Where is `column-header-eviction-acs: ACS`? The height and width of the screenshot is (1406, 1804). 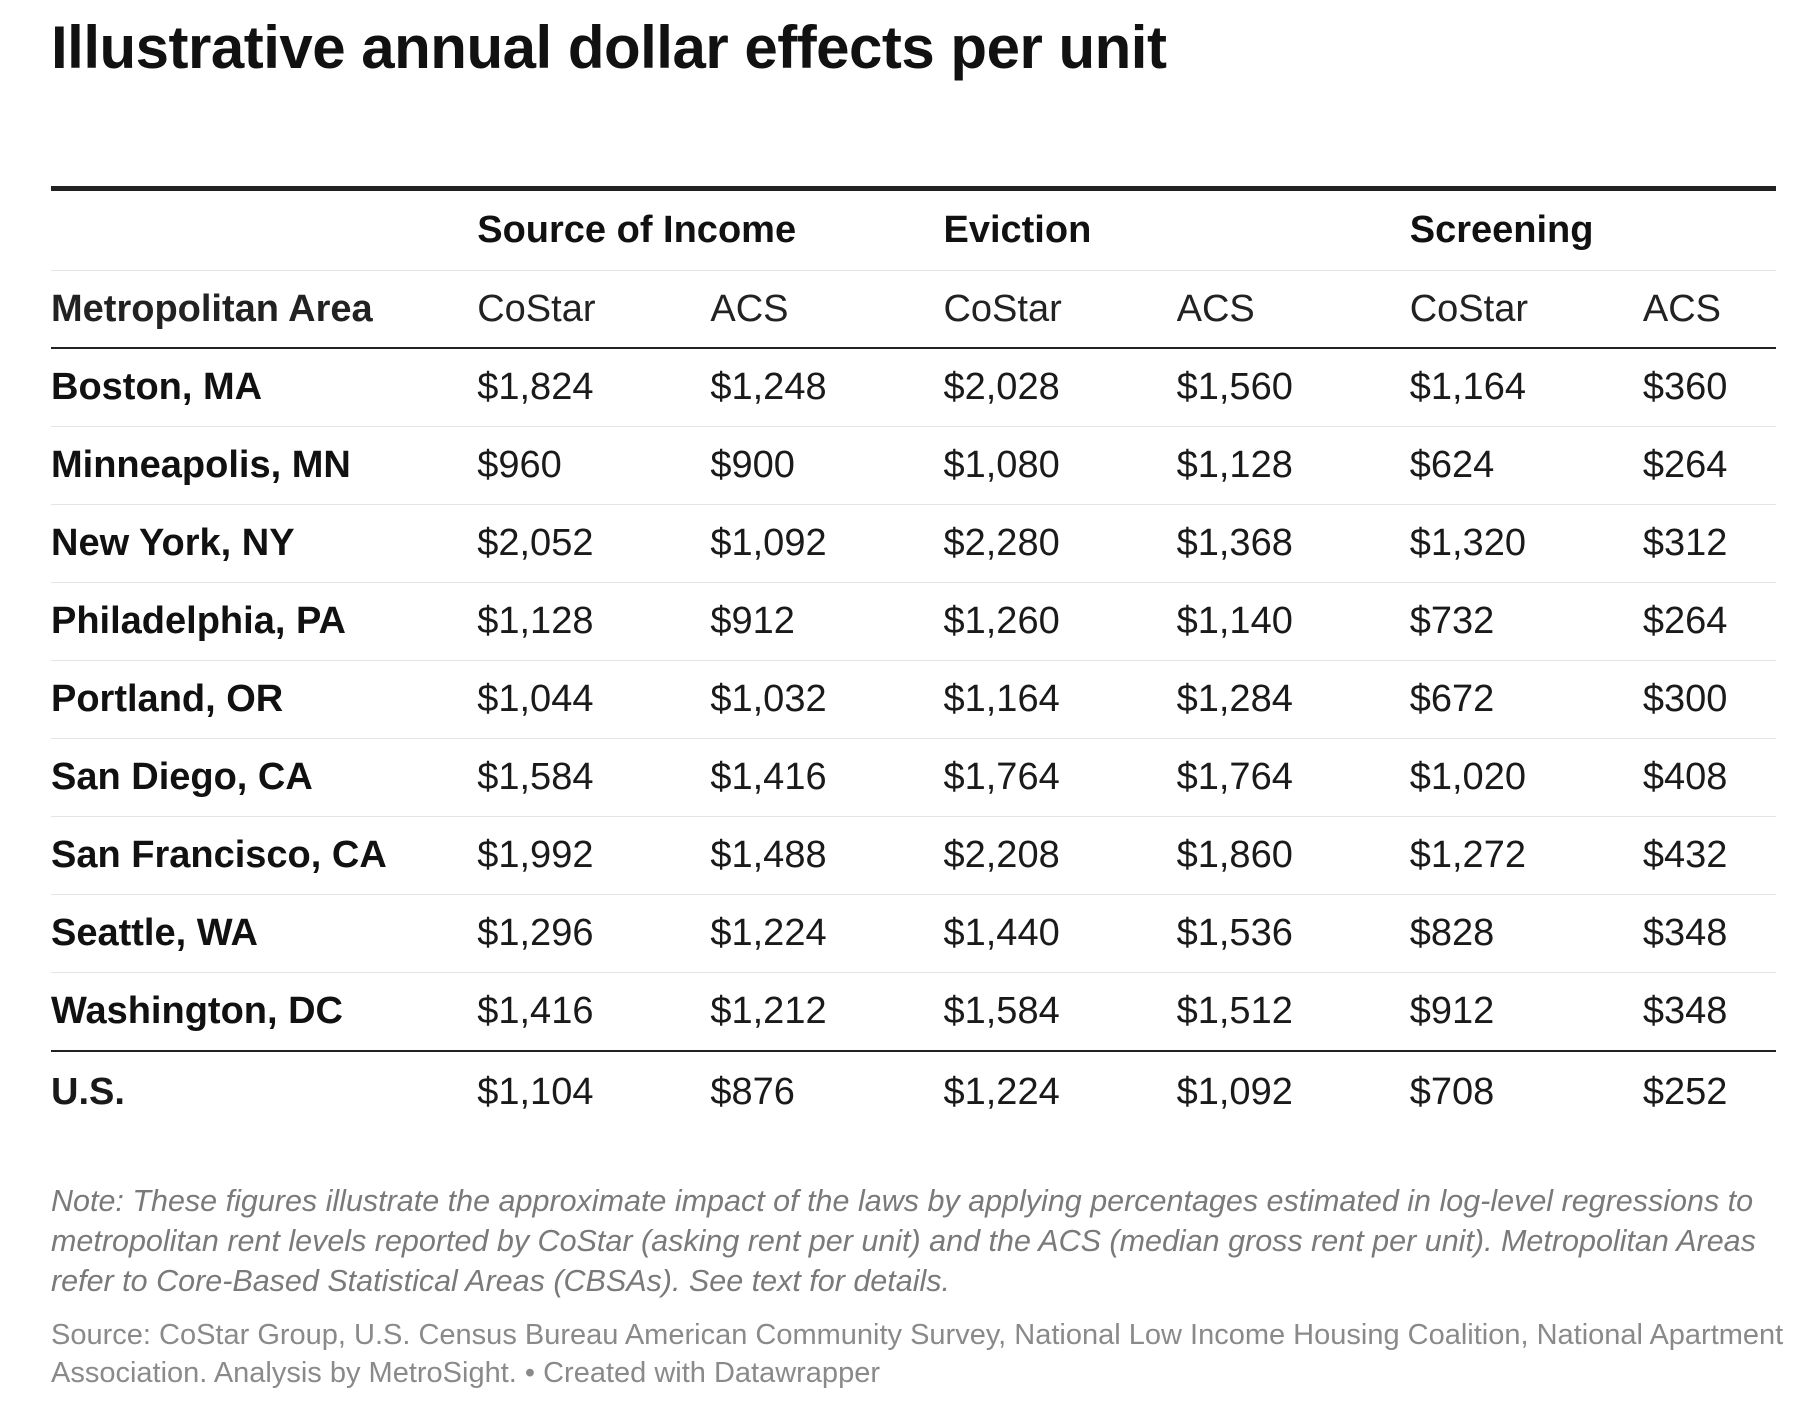 column-header-eviction-acs: ACS is located at coordinates (1293, 309).